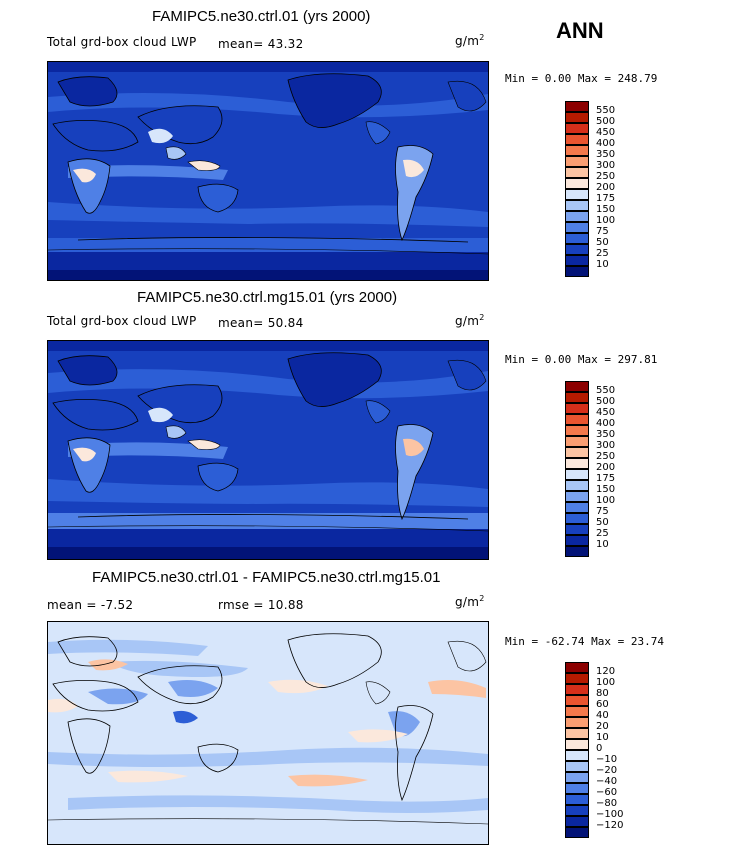 The image size is (733, 852). I want to click on panel-2-units: g/m2, so click(470, 320).